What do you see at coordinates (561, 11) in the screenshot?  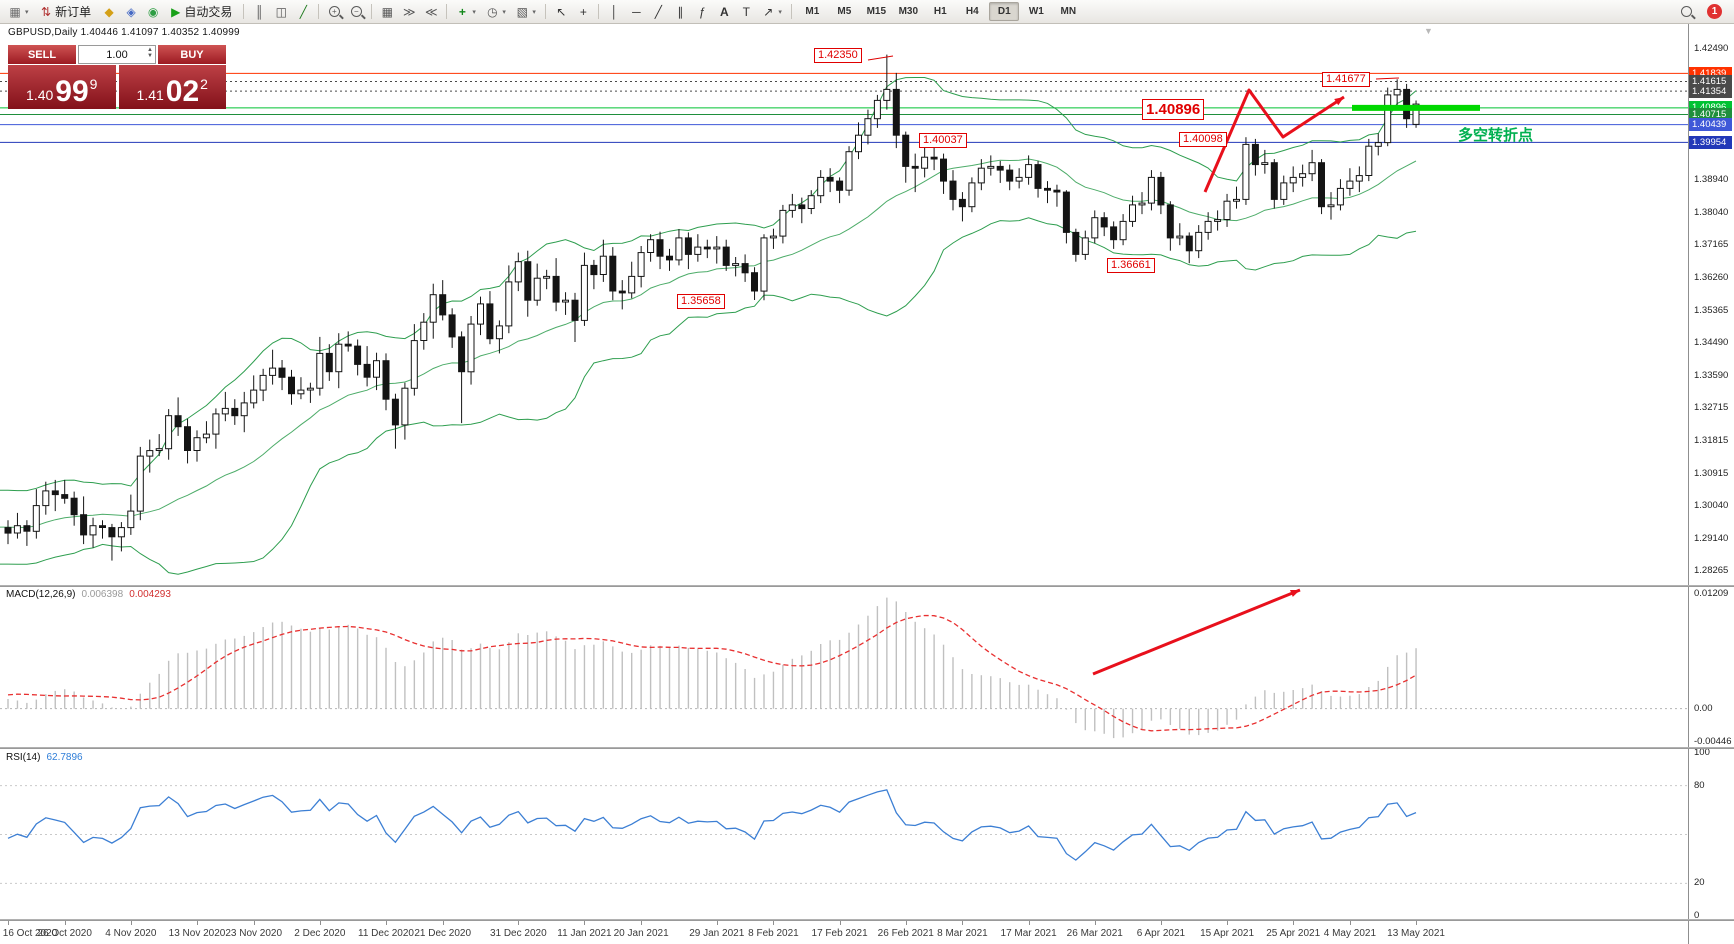 I see `cursor-icon: ↖` at bounding box center [561, 11].